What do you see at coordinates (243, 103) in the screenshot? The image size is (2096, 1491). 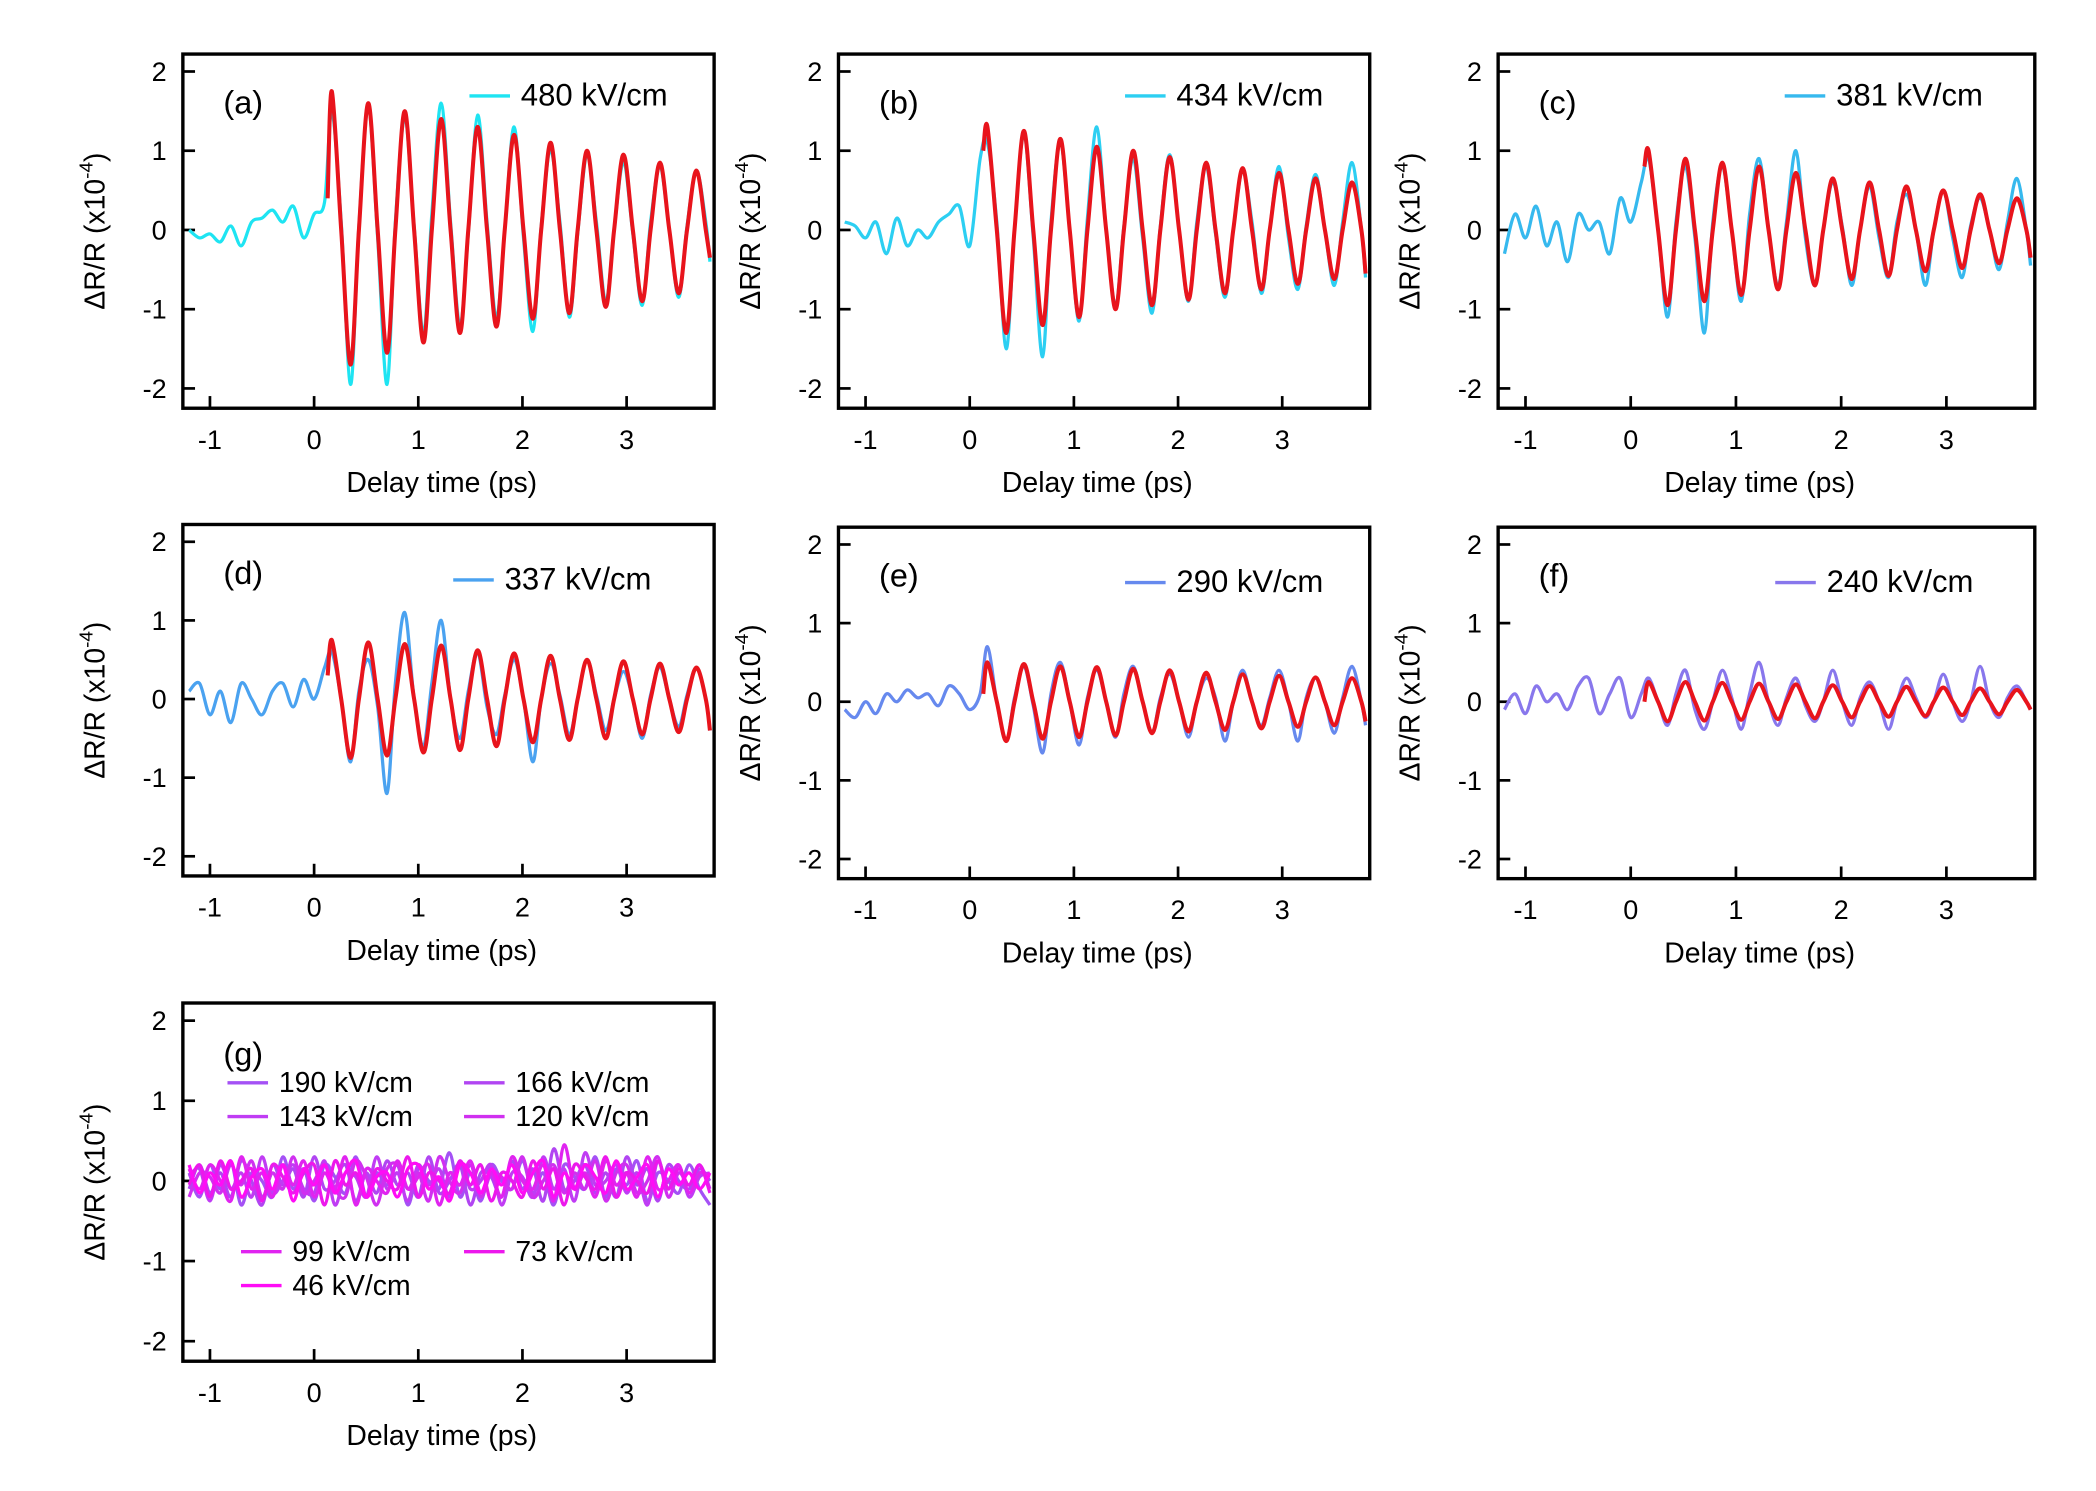 I see `panel-label: (a)` at bounding box center [243, 103].